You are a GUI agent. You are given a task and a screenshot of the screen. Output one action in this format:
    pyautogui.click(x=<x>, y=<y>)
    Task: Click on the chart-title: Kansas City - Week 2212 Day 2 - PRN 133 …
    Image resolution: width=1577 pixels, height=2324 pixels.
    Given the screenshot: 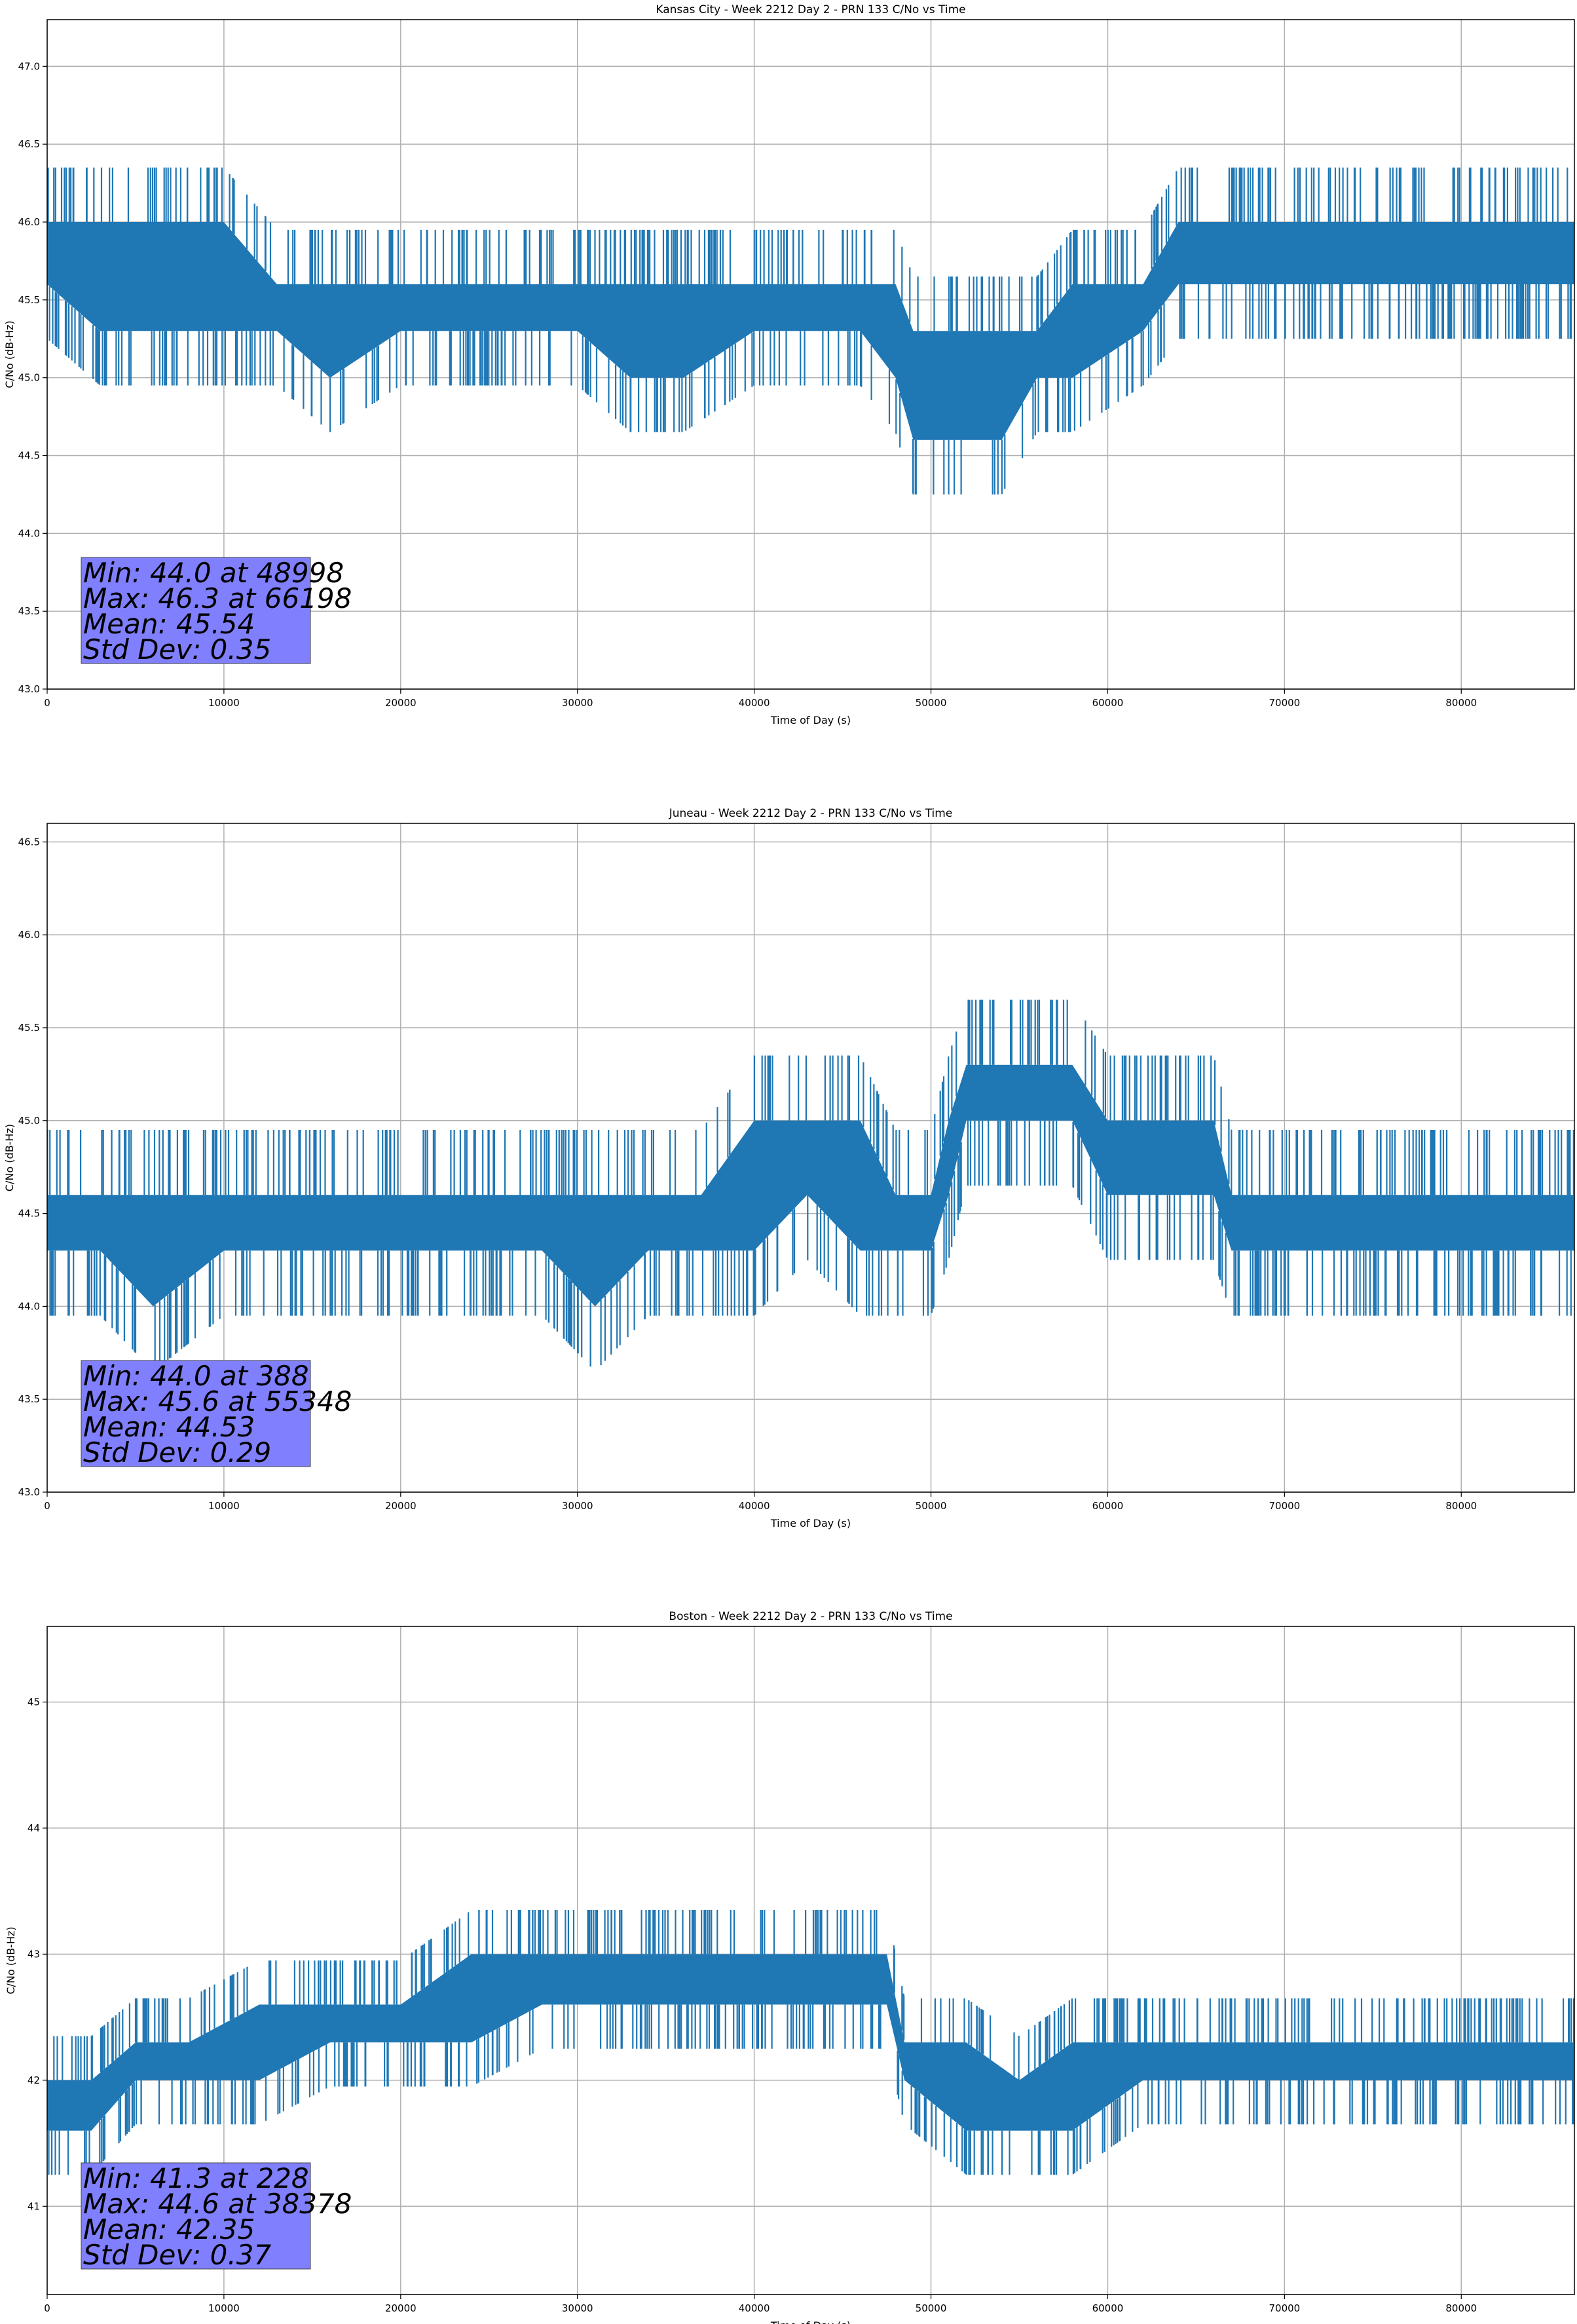 What is the action you would take?
    pyautogui.click(x=810, y=9)
    